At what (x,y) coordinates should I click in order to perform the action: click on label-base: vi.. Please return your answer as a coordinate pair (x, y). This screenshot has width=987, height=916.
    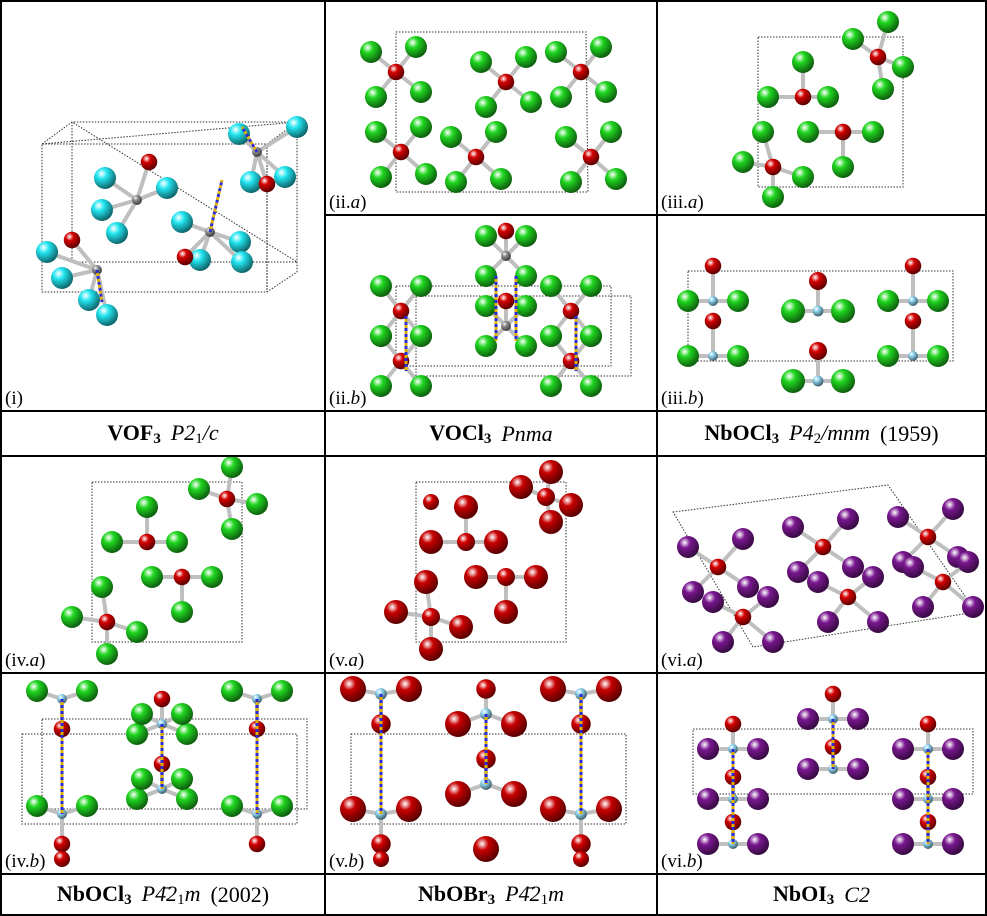
    Looking at the image, I should click on (677, 660).